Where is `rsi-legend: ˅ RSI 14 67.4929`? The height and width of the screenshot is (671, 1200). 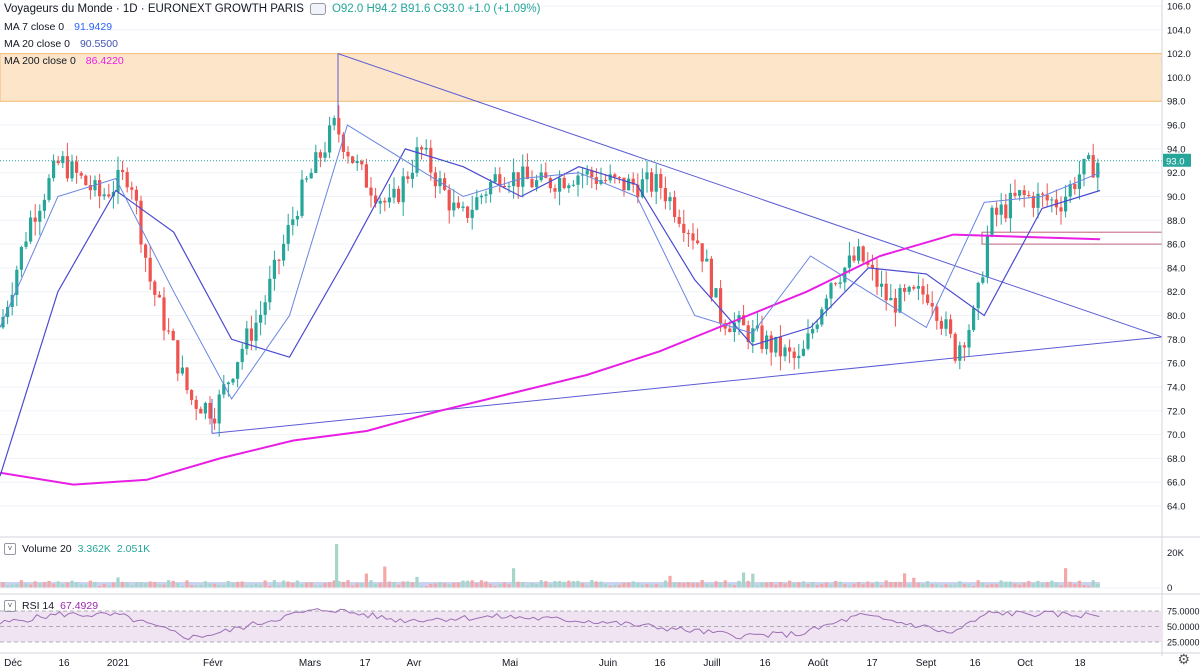
rsi-legend: ˅ RSI 14 67.4929 is located at coordinates (51, 606).